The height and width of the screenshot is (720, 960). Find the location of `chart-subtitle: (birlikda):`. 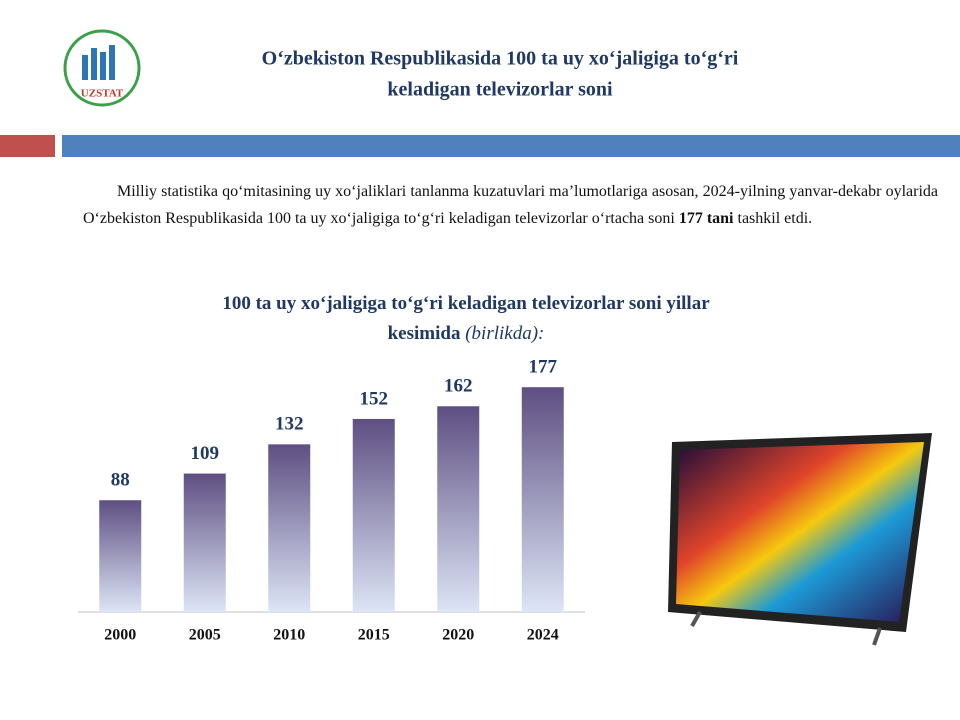

chart-subtitle: (birlikda): is located at coordinates (504, 333).